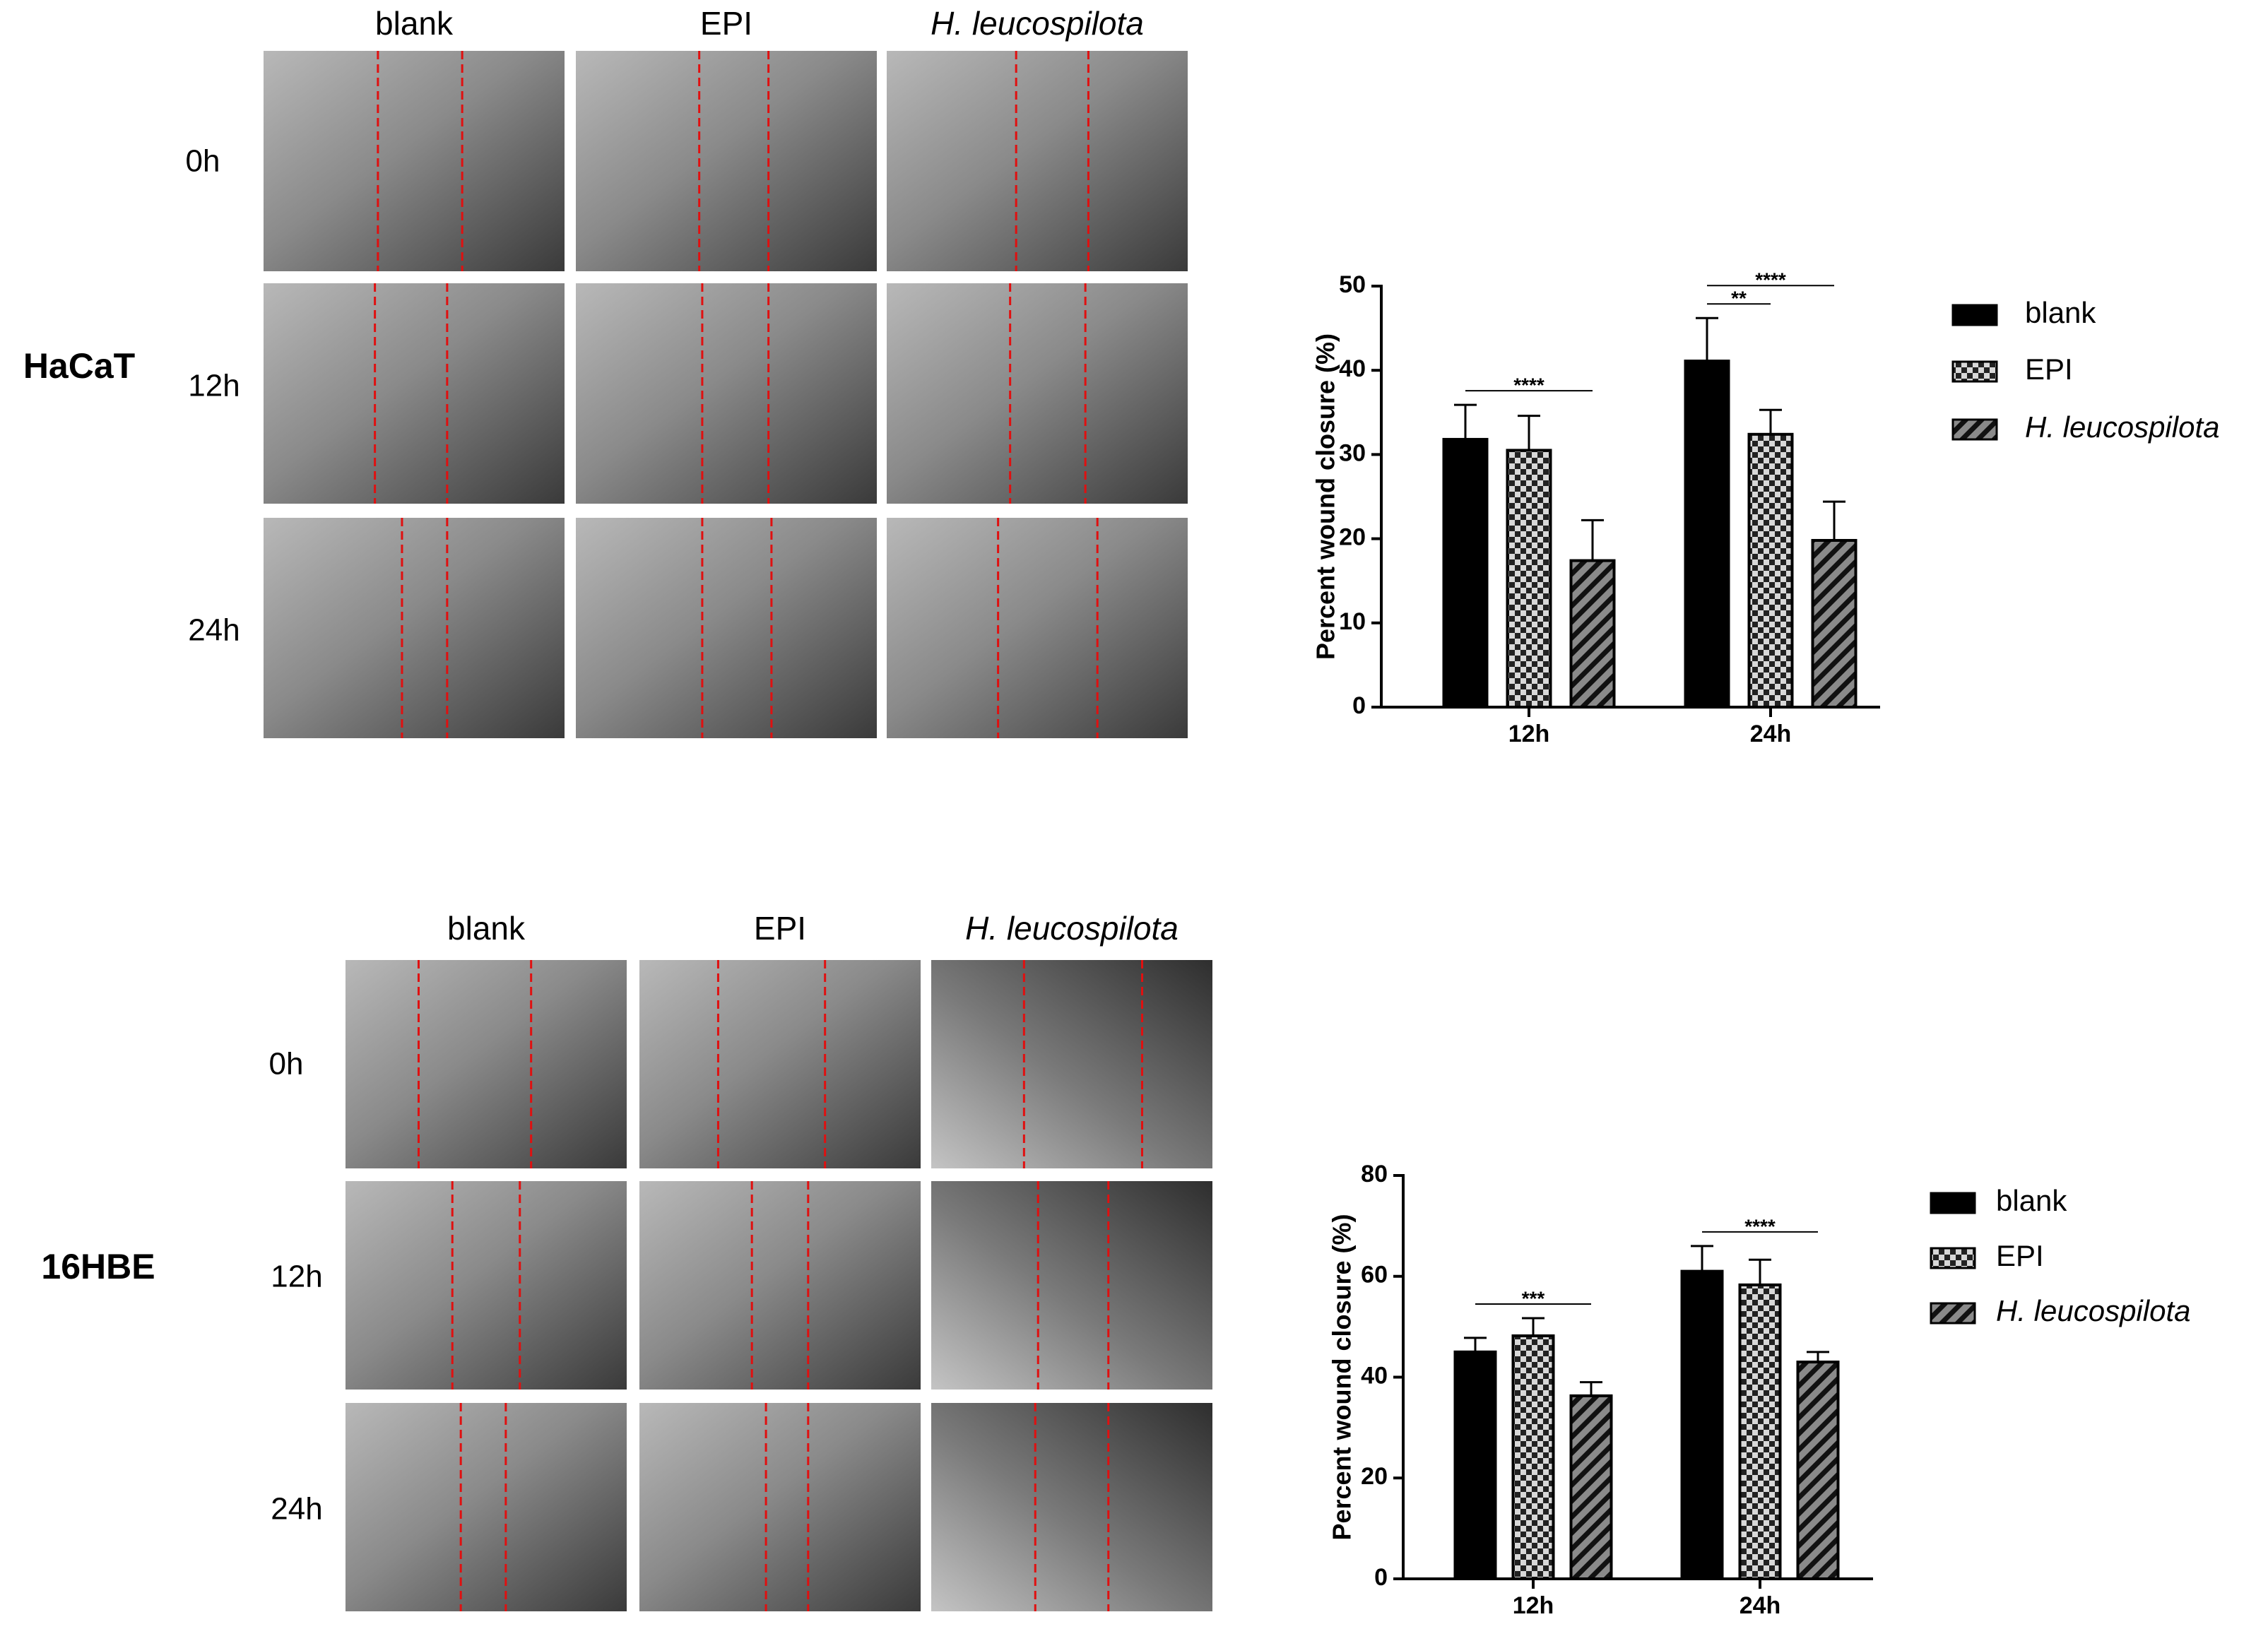 The width and height of the screenshot is (2268, 1641). What do you see at coordinates (1374, 1174) in the screenshot?
I see `y-tick-label: 80` at bounding box center [1374, 1174].